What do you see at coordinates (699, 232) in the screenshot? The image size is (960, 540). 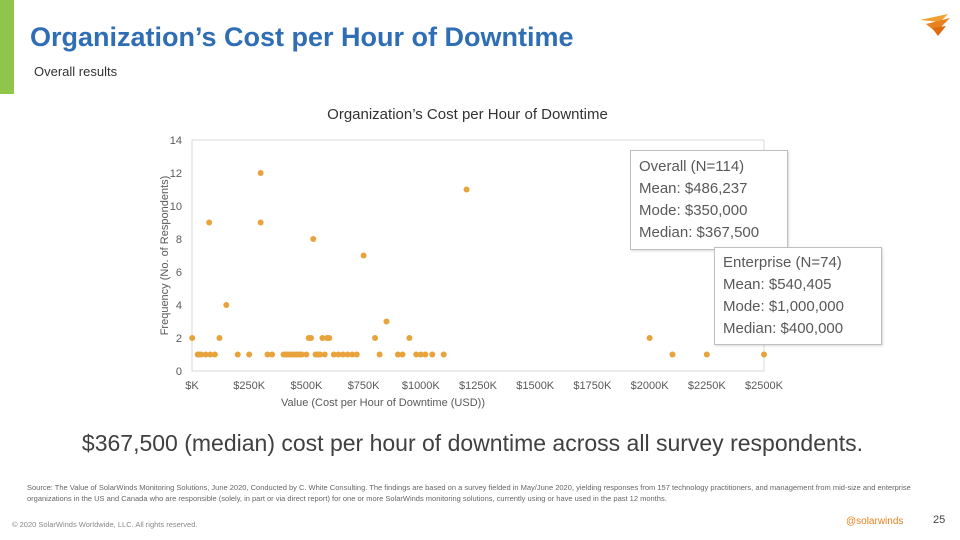 I see `overall-stat-line: Median: $367,500` at bounding box center [699, 232].